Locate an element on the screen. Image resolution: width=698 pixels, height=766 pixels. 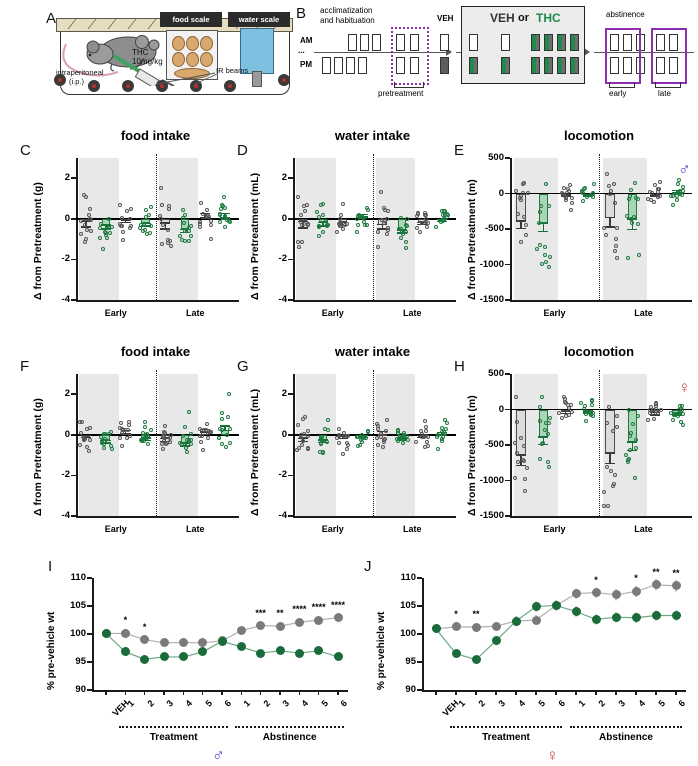
vial-am-treatment-thc is located at coordinates (535, 42).